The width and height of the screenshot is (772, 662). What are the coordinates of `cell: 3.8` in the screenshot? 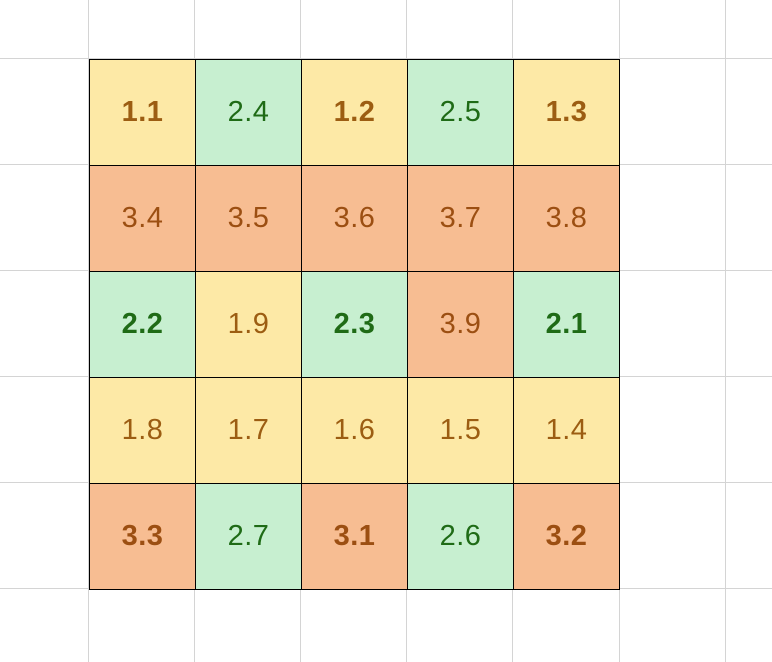 It's located at (567, 219).